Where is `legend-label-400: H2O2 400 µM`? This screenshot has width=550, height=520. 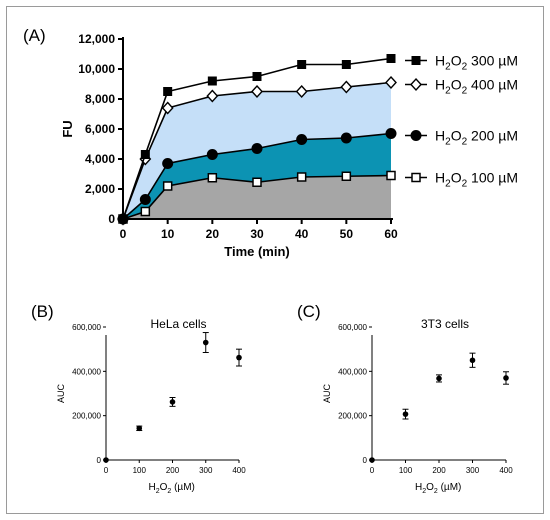 legend-label-400: H2O2 400 µM is located at coordinates (476, 87).